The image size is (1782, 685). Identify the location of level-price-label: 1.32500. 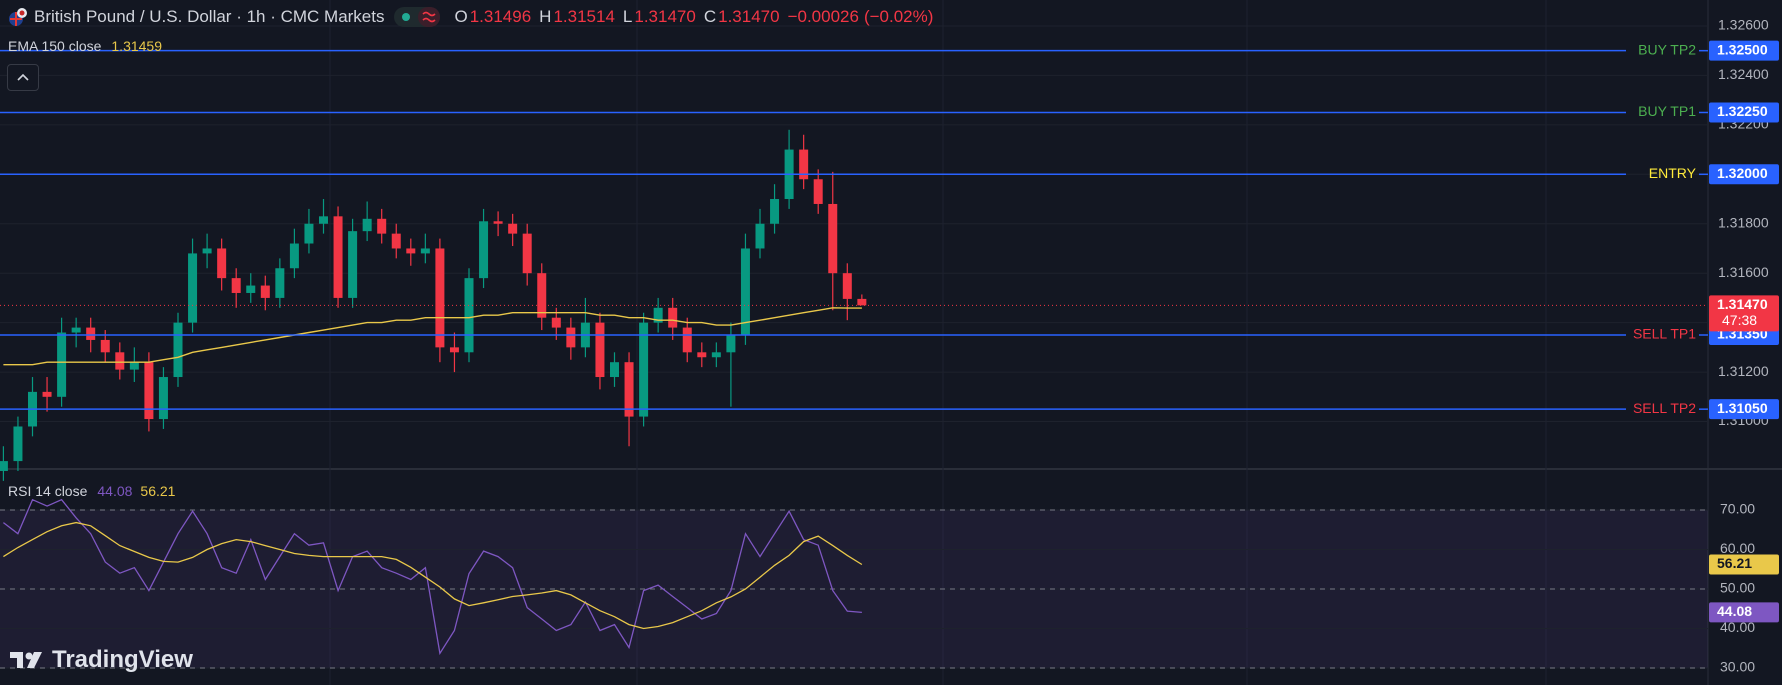
(1742, 49).